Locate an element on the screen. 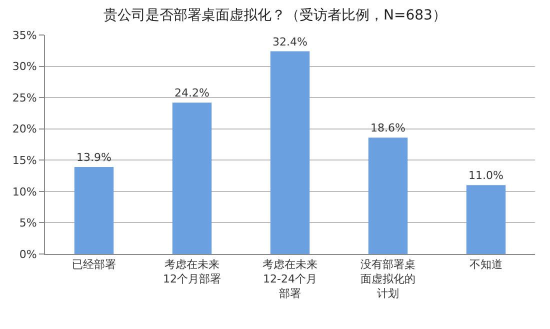 The image size is (550, 329). data-label: 32.4% is located at coordinates (290, 41).